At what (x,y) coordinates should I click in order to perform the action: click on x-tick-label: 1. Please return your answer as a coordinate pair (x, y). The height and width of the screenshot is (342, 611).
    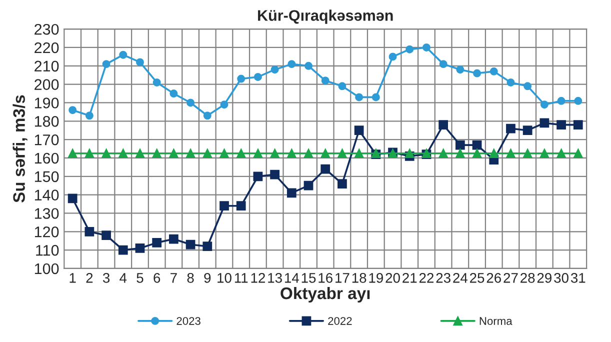
    Looking at the image, I should click on (73, 278).